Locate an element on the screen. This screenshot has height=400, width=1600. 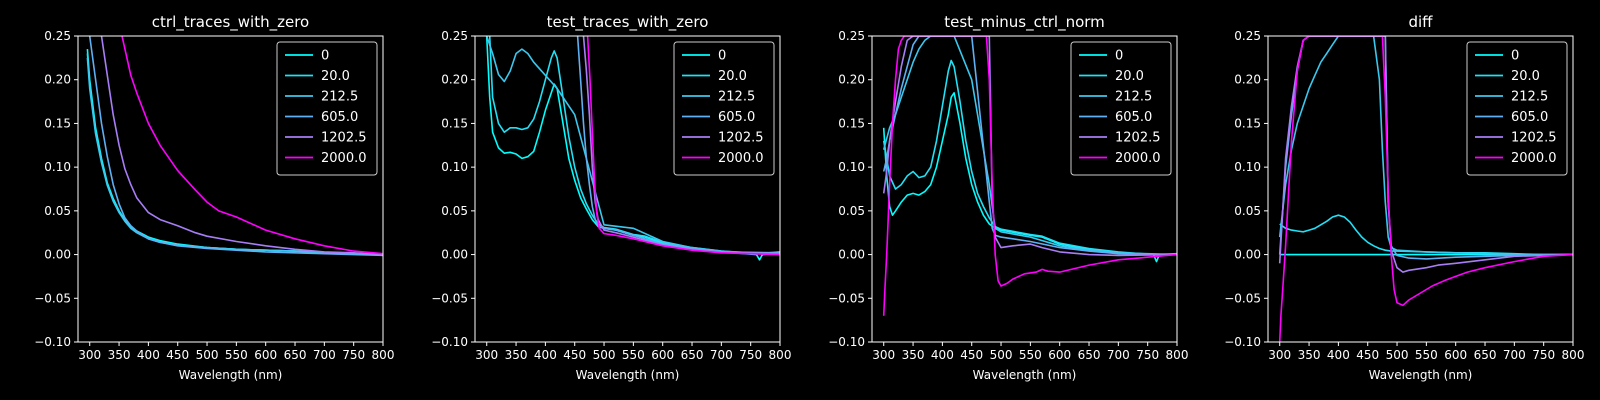
chart-title: test_minus_ctrl_norm is located at coordinates (1024, 22).